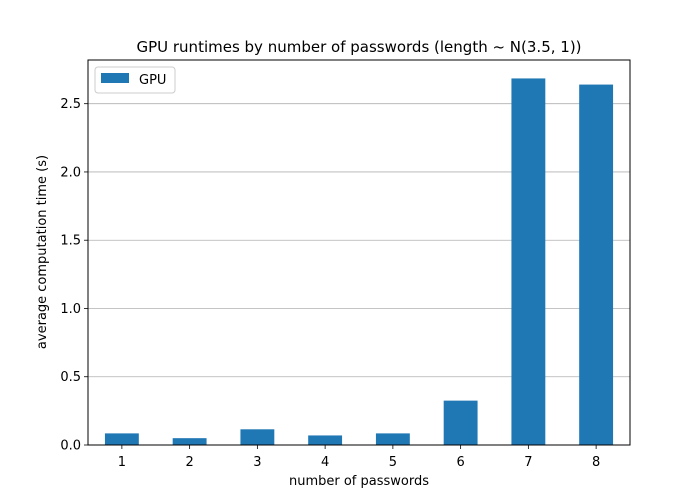 The height and width of the screenshot is (500, 700). What do you see at coordinates (152, 80) in the screenshot?
I see `legend-label-gpu: GPU` at bounding box center [152, 80].